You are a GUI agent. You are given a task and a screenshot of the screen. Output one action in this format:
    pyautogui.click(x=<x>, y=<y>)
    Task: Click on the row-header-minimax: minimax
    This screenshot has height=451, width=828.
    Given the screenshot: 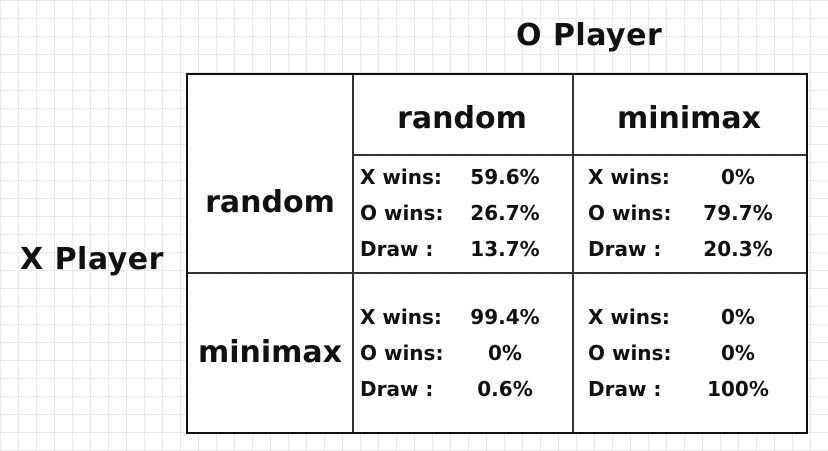 What is the action you would take?
    pyautogui.click(x=270, y=352)
    